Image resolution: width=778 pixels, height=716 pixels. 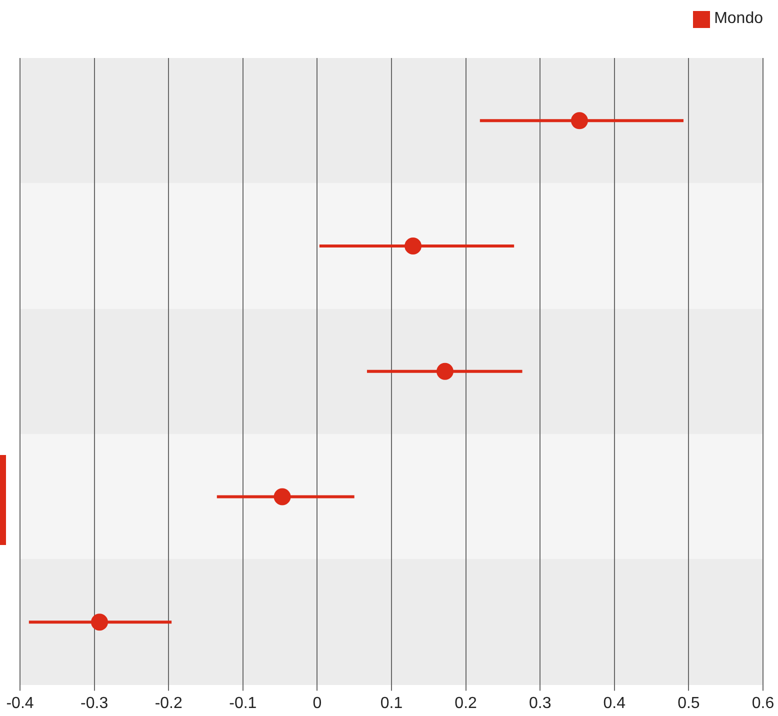 What do you see at coordinates (689, 703) in the screenshot?
I see `x-tick-label: 0.5` at bounding box center [689, 703].